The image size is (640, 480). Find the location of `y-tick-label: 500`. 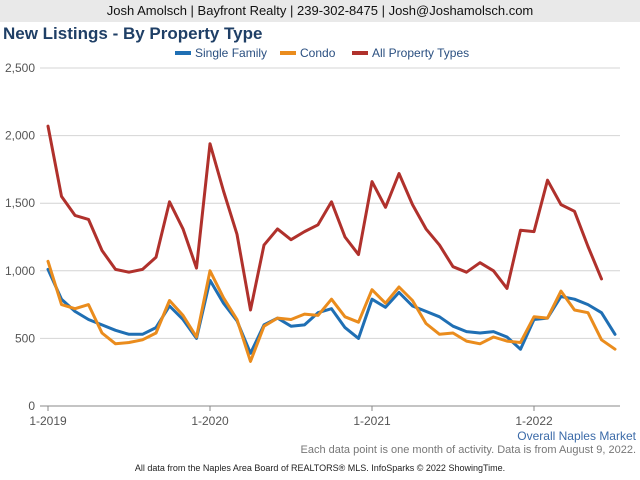

y-tick-label: 500 is located at coordinates (25, 338).